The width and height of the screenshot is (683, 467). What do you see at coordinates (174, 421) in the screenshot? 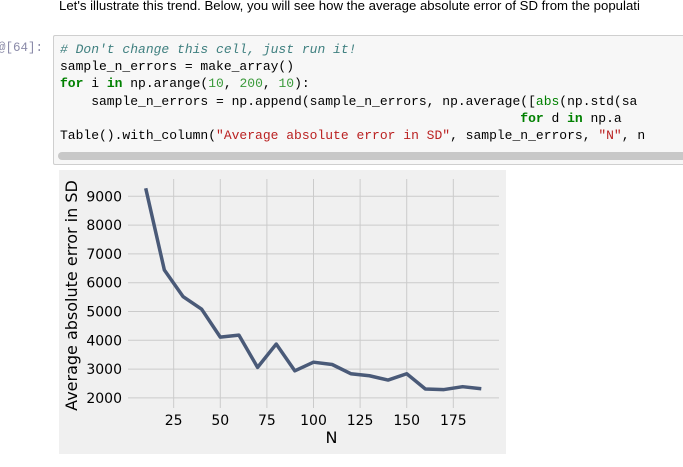
I see `x-tick-label: 25` at bounding box center [174, 421].